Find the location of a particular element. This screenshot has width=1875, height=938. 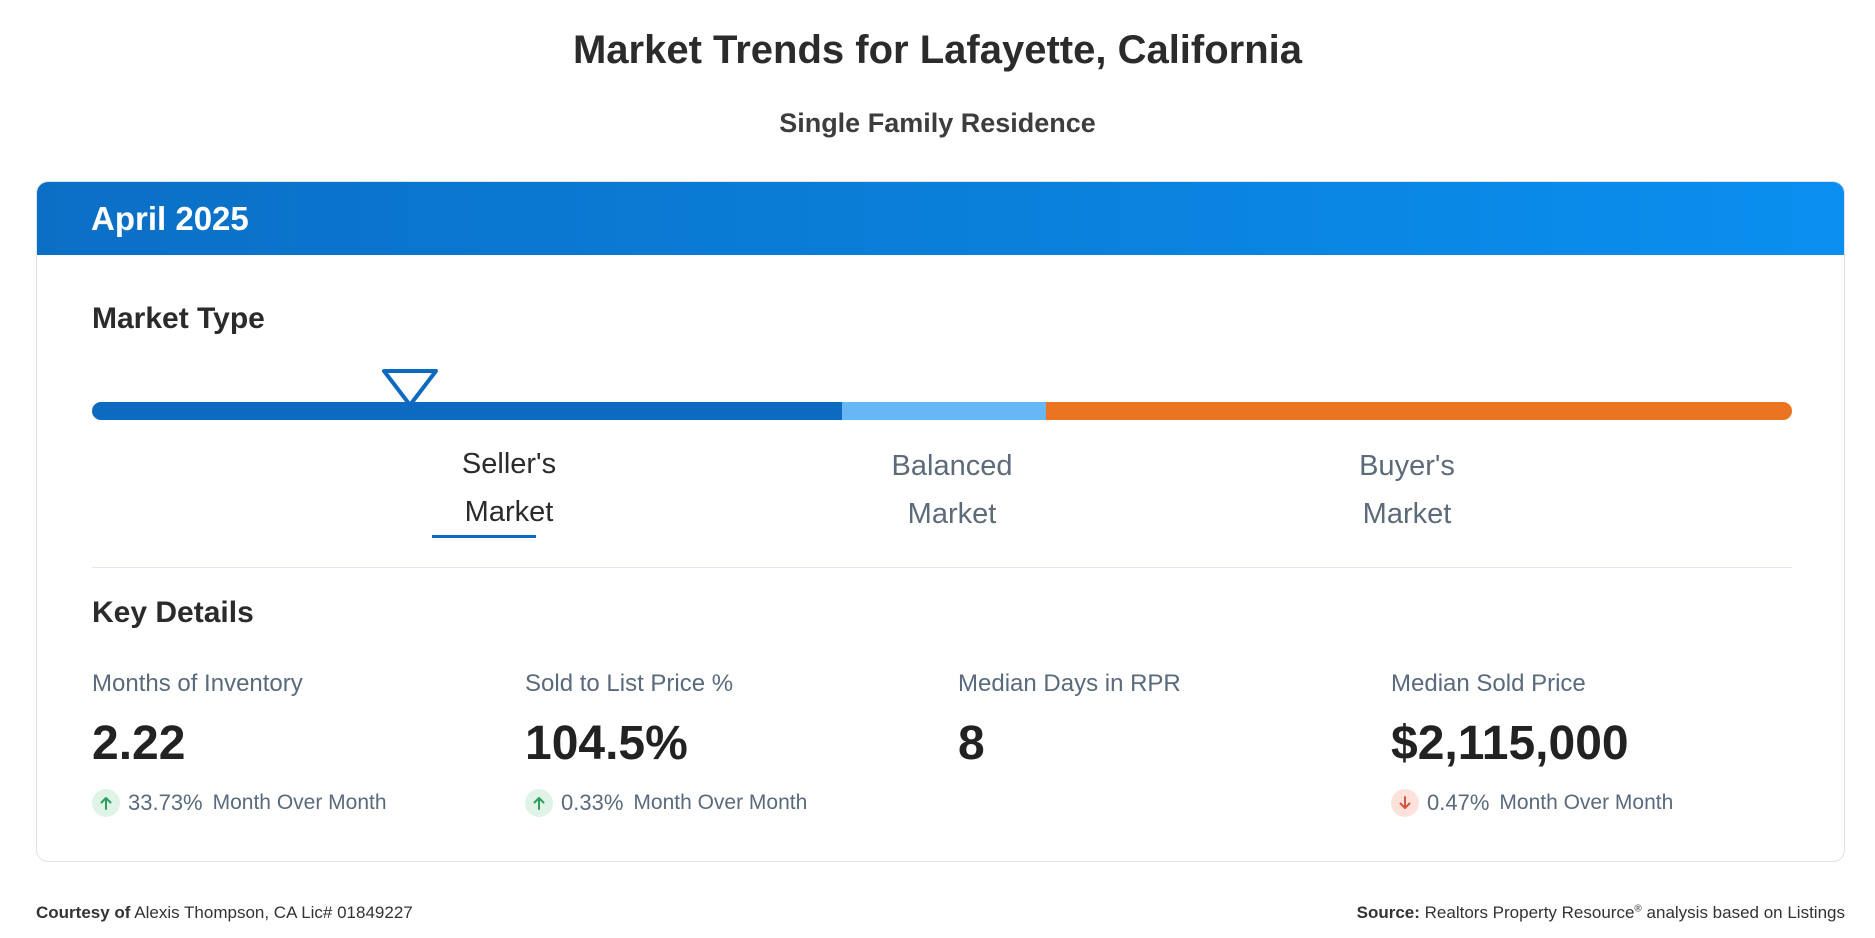

metric-value: 104.5% is located at coordinates (606, 743).